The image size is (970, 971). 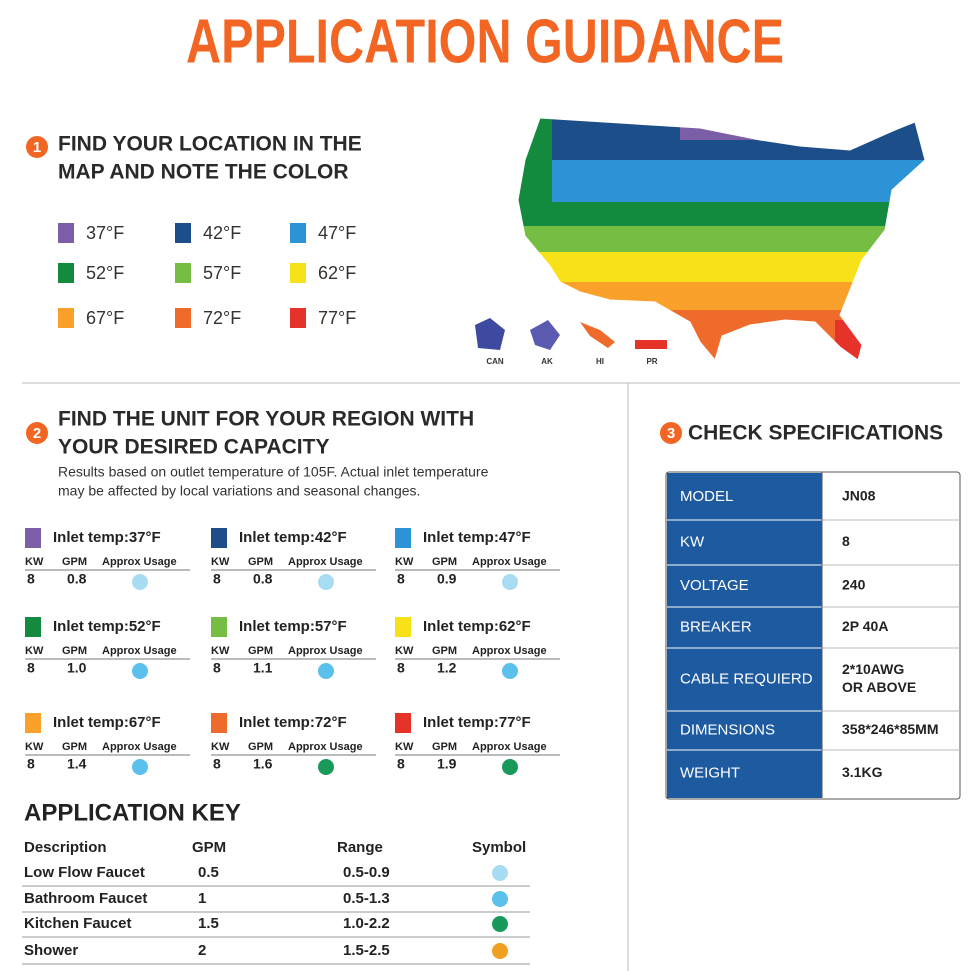 I want to click on spec-value: 2P 40A, so click(x=865, y=626).